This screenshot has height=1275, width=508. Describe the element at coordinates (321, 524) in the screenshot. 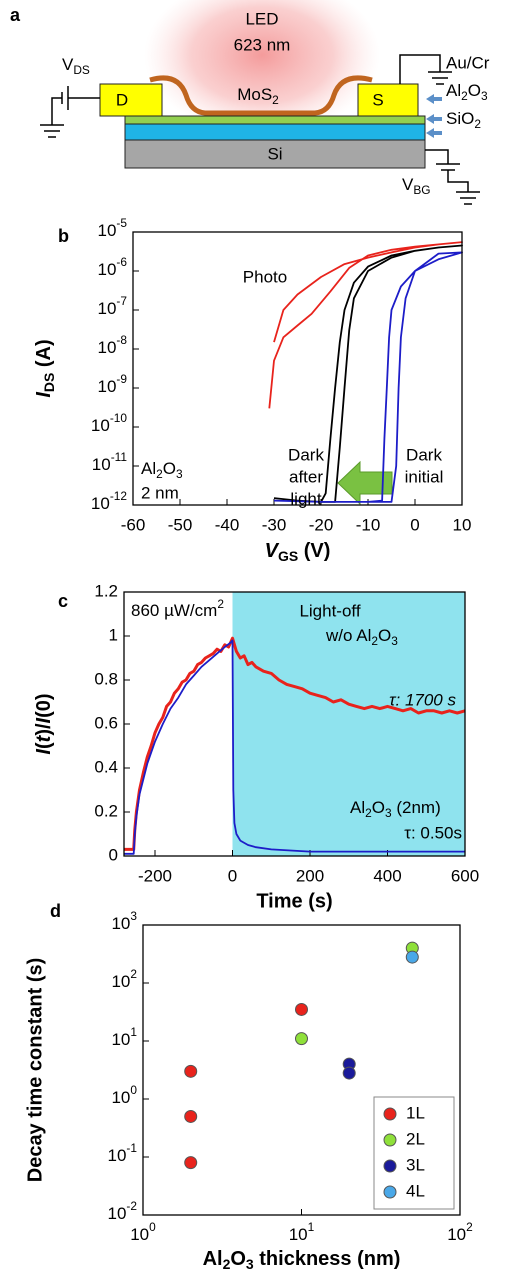

I see `tick-label: -20` at that location.